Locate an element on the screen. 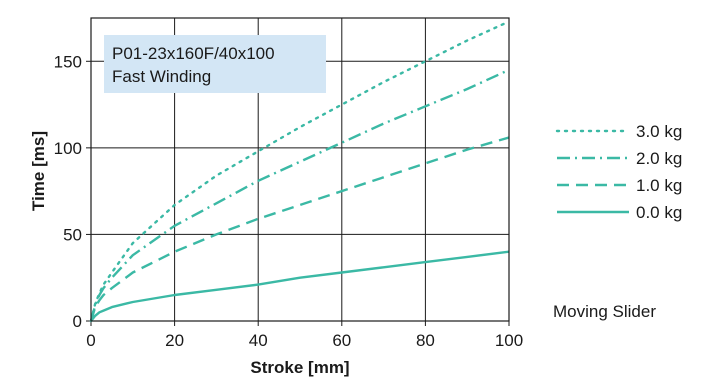 This screenshot has width=709, height=383. x-tick-label: 20 is located at coordinates (174, 340).